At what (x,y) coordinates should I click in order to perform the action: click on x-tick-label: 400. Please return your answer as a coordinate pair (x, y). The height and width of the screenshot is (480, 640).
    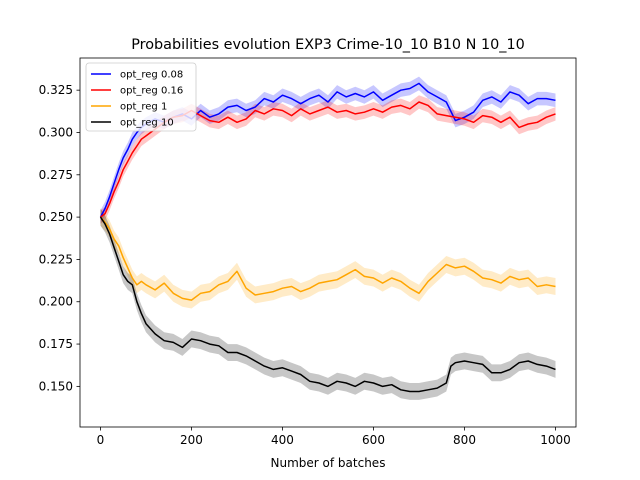
    Looking at the image, I should click on (282, 440).